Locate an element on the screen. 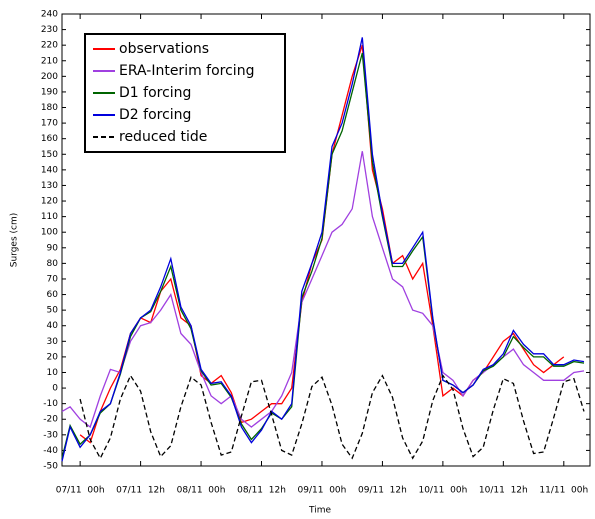 The height and width of the screenshot is (519, 595). y-tick-label: 160 is located at coordinates (49, 139).